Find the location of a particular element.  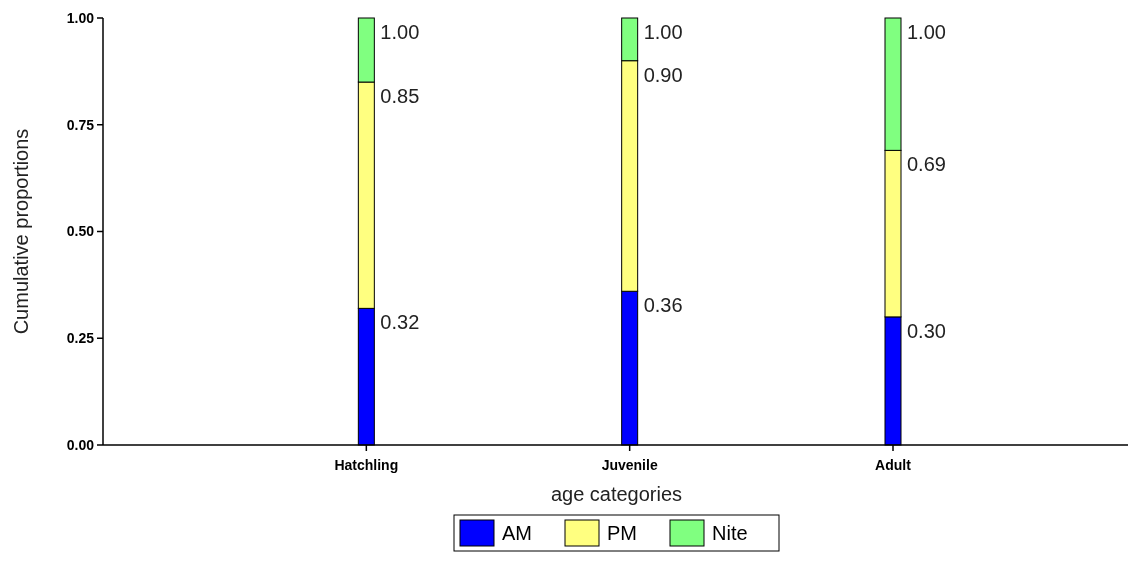

annotation: 0.30 is located at coordinates (926, 330).